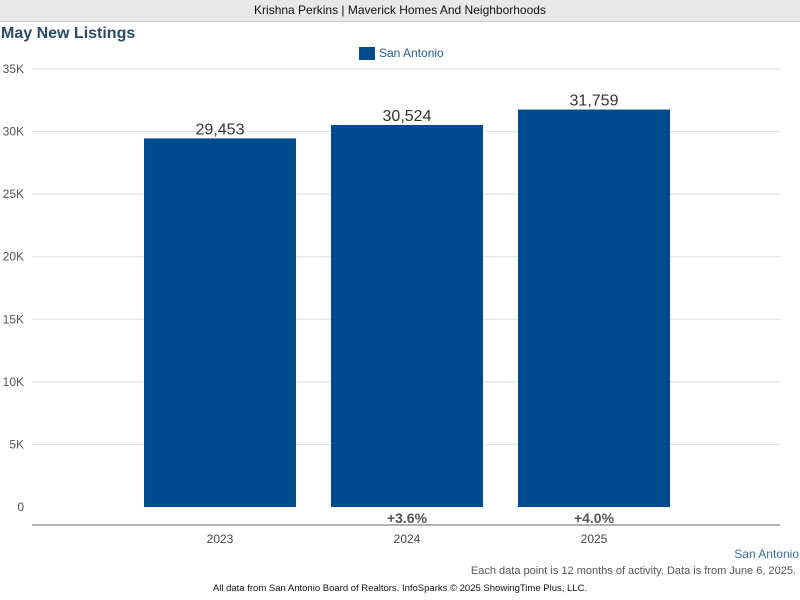  What do you see at coordinates (407, 116) in the screenshot?
I see `bar-value-label: 30,524` at bounding box center [407, 116].